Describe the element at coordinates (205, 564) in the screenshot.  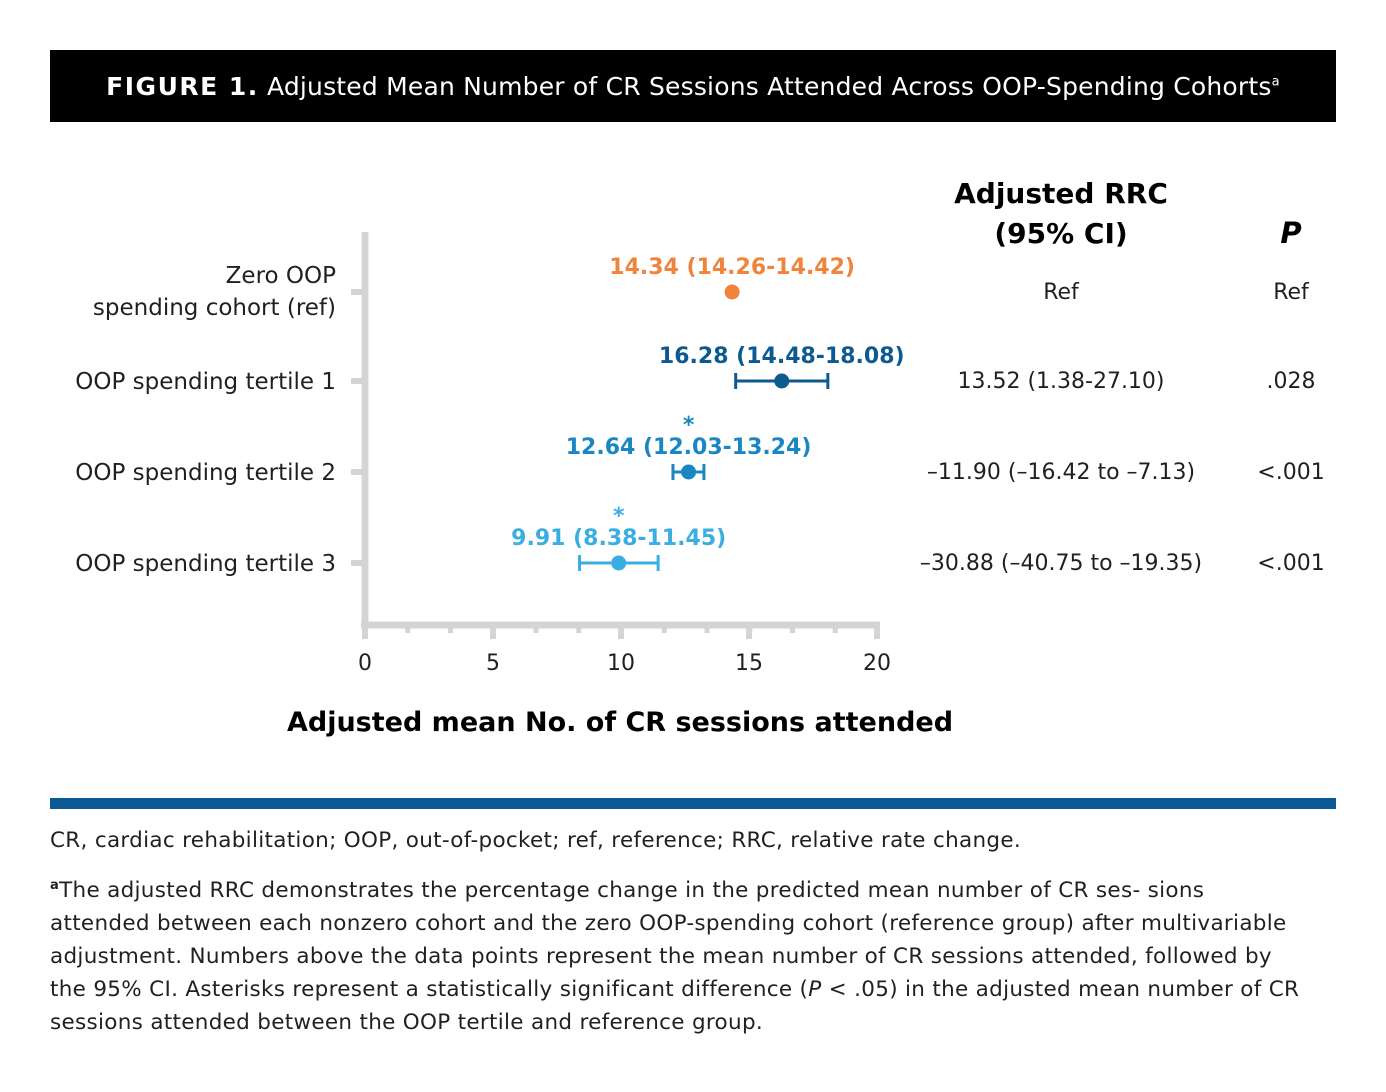
I see `row-label-4: OOP spending tertile 3` at that location.